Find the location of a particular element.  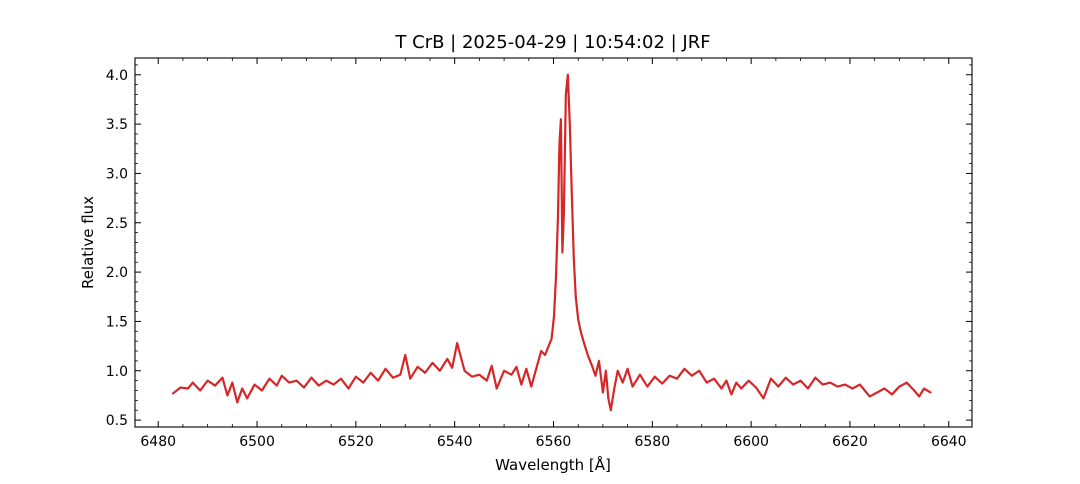

x-tick-label: 6500 is located at coordinates (257, 442).